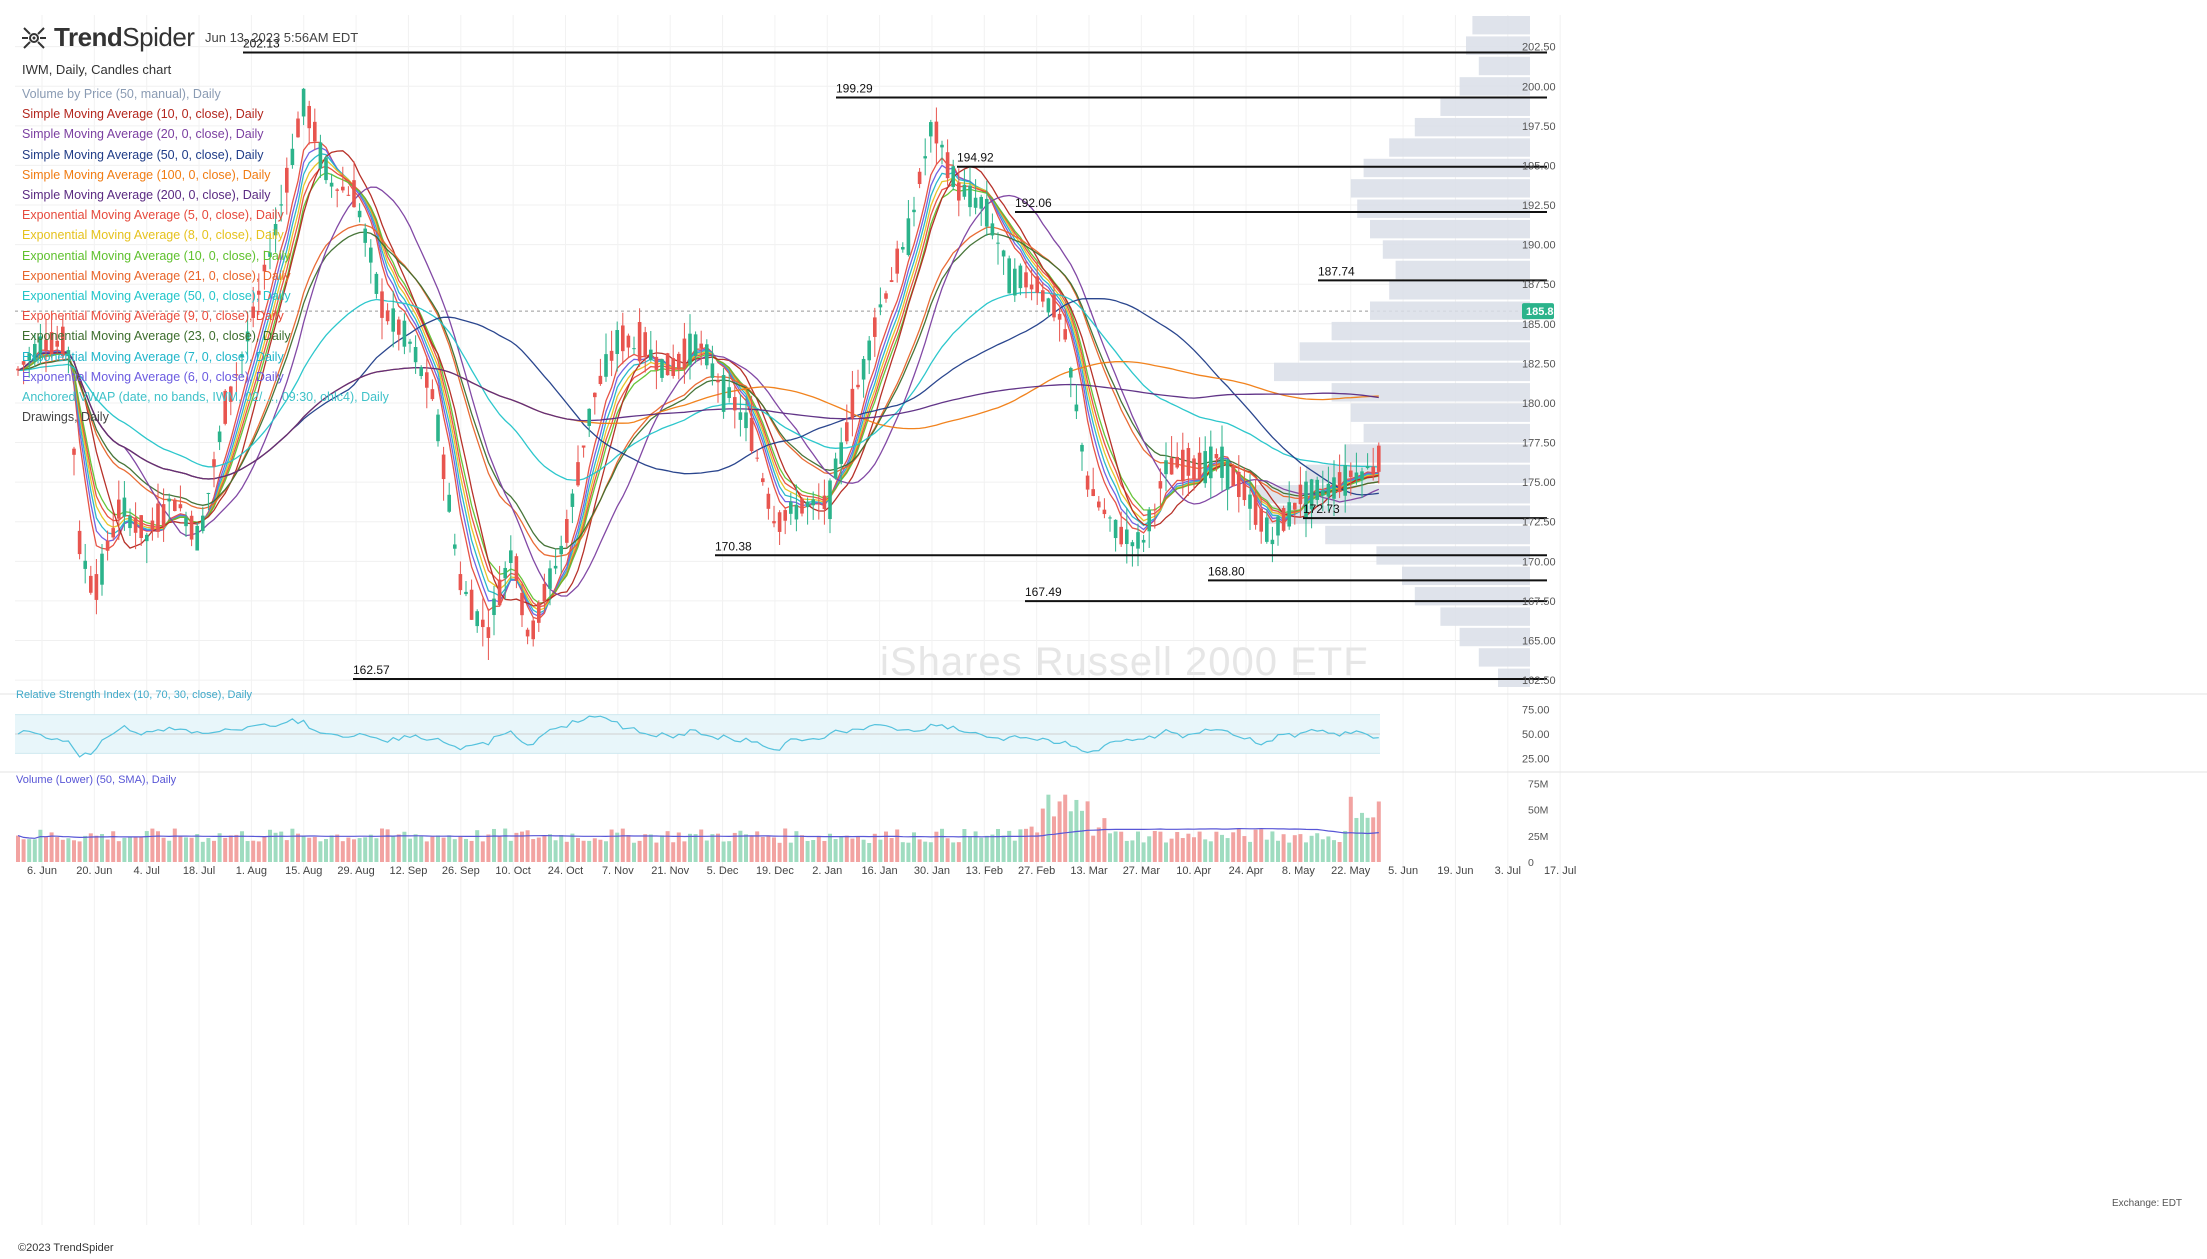  I want to click on volume-label: Volume (Lower) (50, SMA), Daily, so click(96, 780).